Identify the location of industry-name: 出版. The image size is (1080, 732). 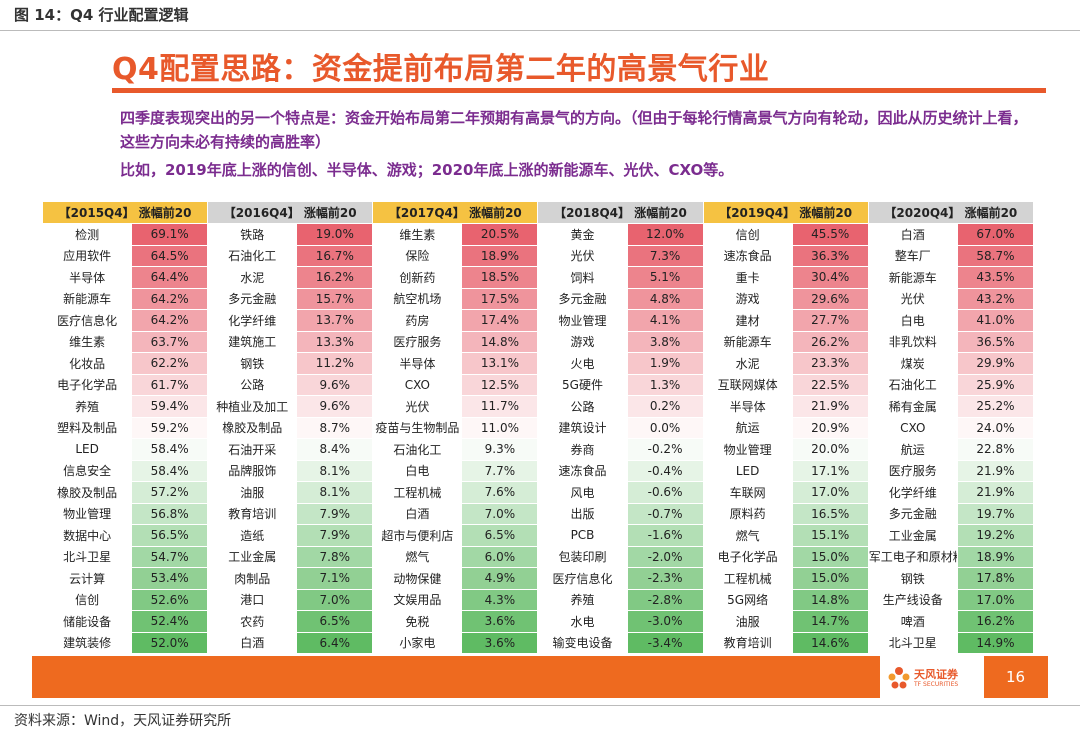
(582, 513).